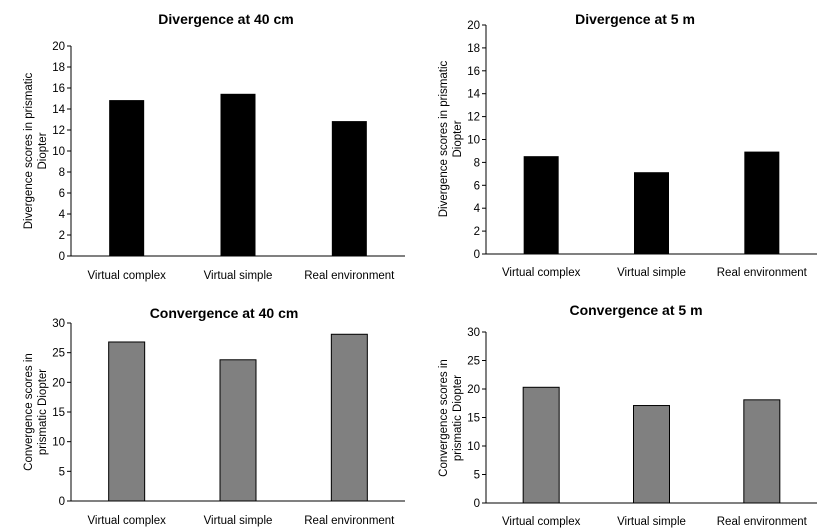 Image resolution: width=819 pixels, height=531 pixels. I want to click on chart-title: Convergence at 40 cm, so click(224, 313).